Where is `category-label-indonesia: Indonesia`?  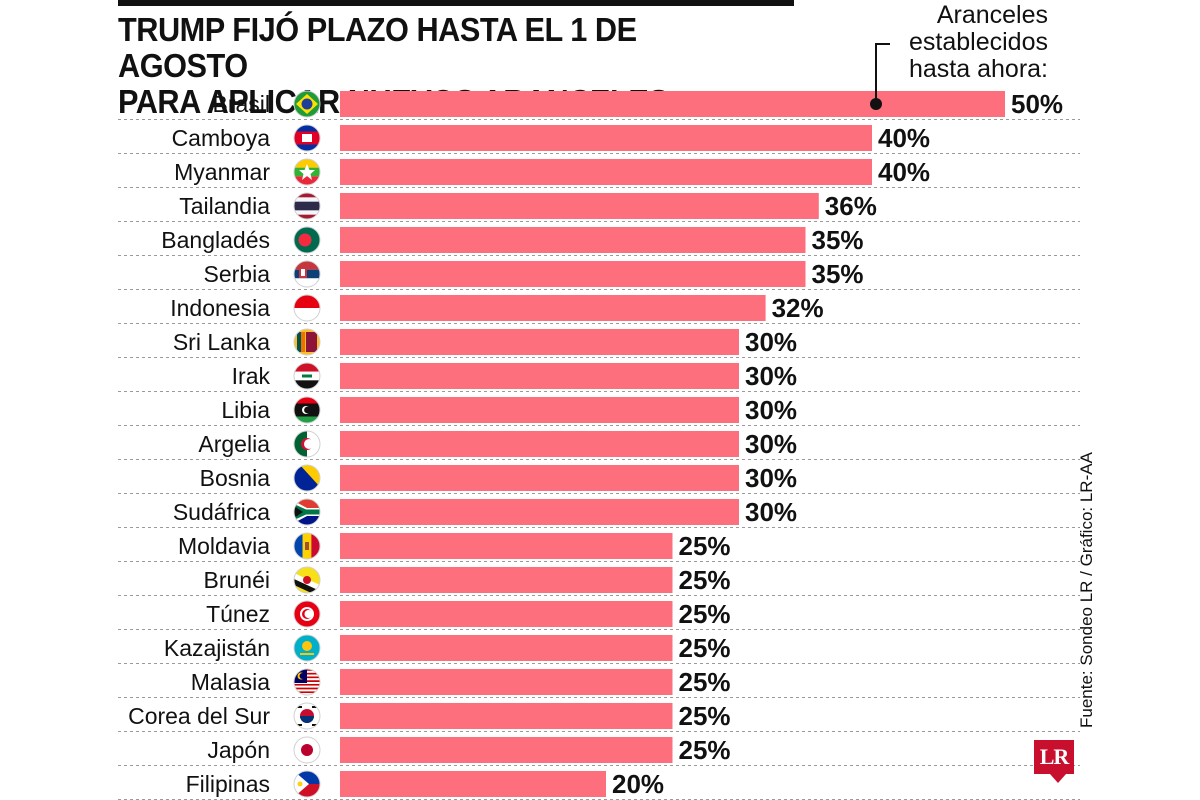
category-label-indonesia: Indonesia is located at coordinates (220, 308).